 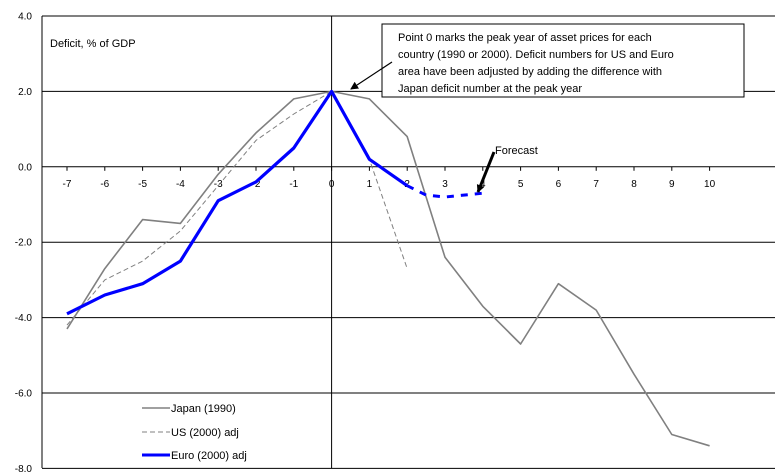 What do you see at coordinates (293, 184) in the screenshot?
I see `x-tick-label: -1` at bounding box center [293, 184].